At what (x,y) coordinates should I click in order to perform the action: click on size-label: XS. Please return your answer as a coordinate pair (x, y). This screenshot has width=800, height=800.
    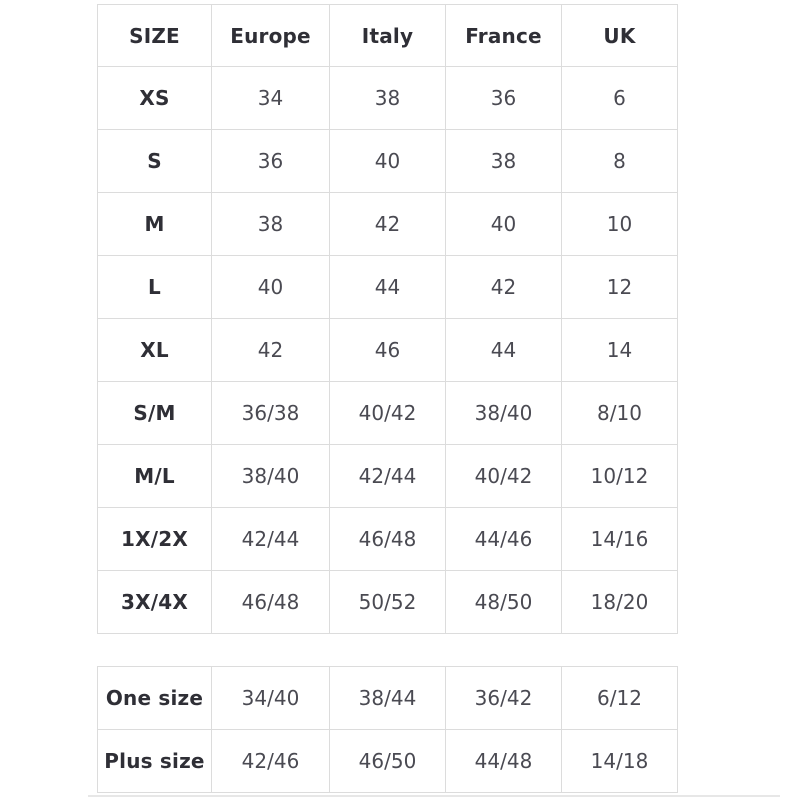
    Looking at the image, I should click on (154, 98).